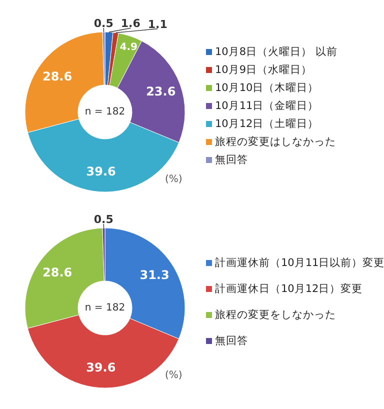 The image size is (384, 409). What do you see at coordinates (263, 70) in the screenshot?
I see `legend-label: 10月9日（水曜日）` at bounding box center [263, 70].